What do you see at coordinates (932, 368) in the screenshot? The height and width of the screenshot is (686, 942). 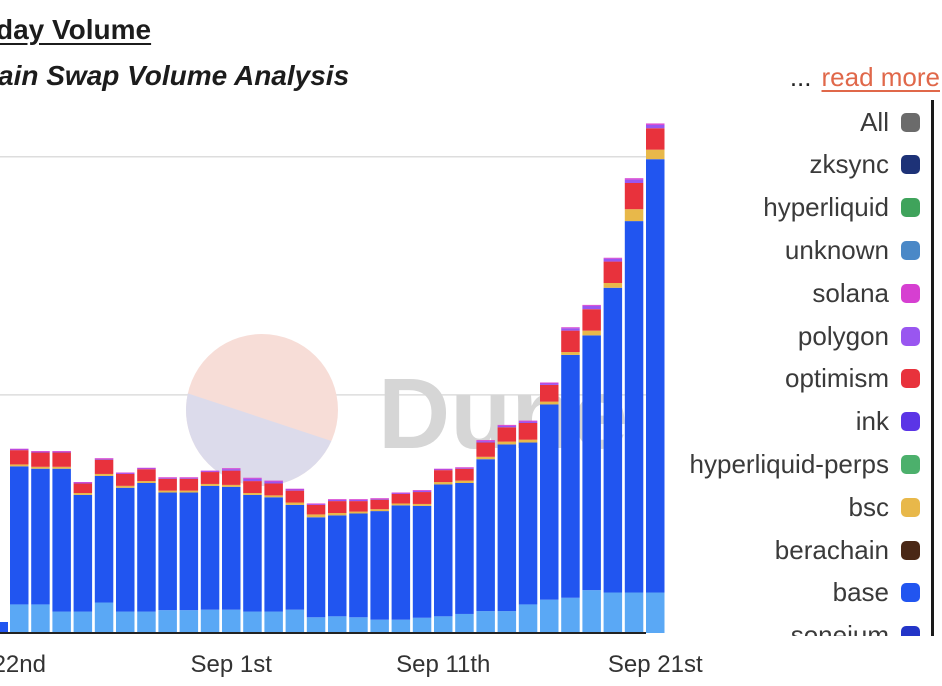 I see `legend-scrollbar` at bounding box center [932, 368].